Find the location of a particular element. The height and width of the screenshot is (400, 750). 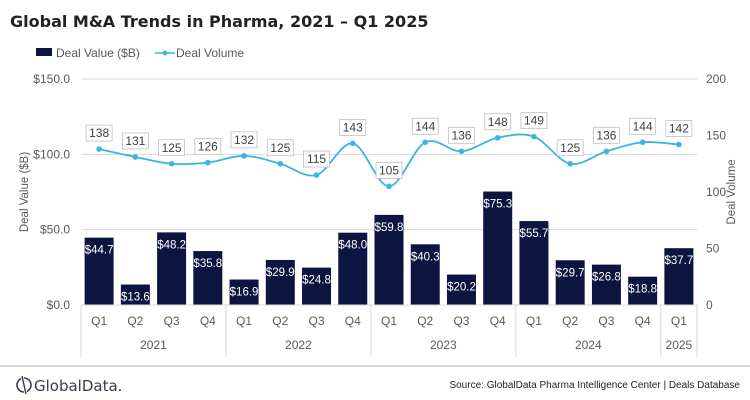

bar-data-label: $40.3 is located at coordinates (425, 257).